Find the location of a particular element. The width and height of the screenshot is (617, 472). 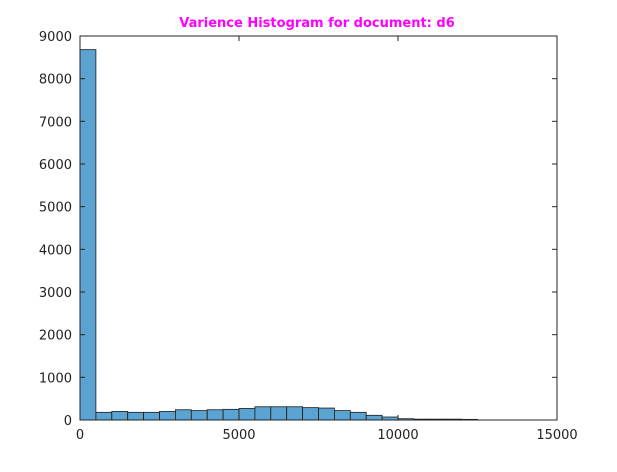

y-tick-label: 3000 is located at coordinates (55, 293).